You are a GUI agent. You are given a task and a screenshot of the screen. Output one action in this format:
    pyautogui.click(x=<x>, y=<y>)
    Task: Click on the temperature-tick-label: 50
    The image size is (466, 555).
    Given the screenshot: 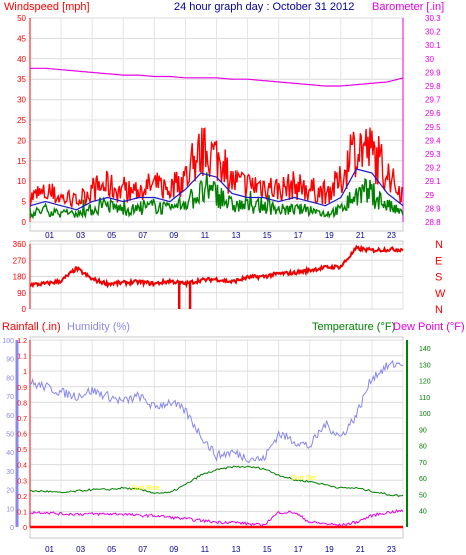 What is the action you would take?
    pyautogui.click(x=423, y=495)
    